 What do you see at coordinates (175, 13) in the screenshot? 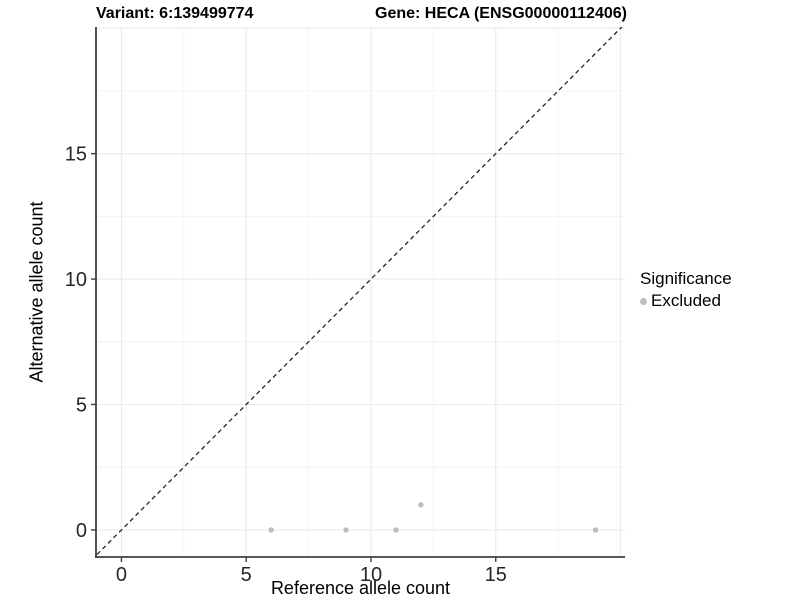
I see `variant-title: Variant: 6:139499774` at bounding box center [175, 13].